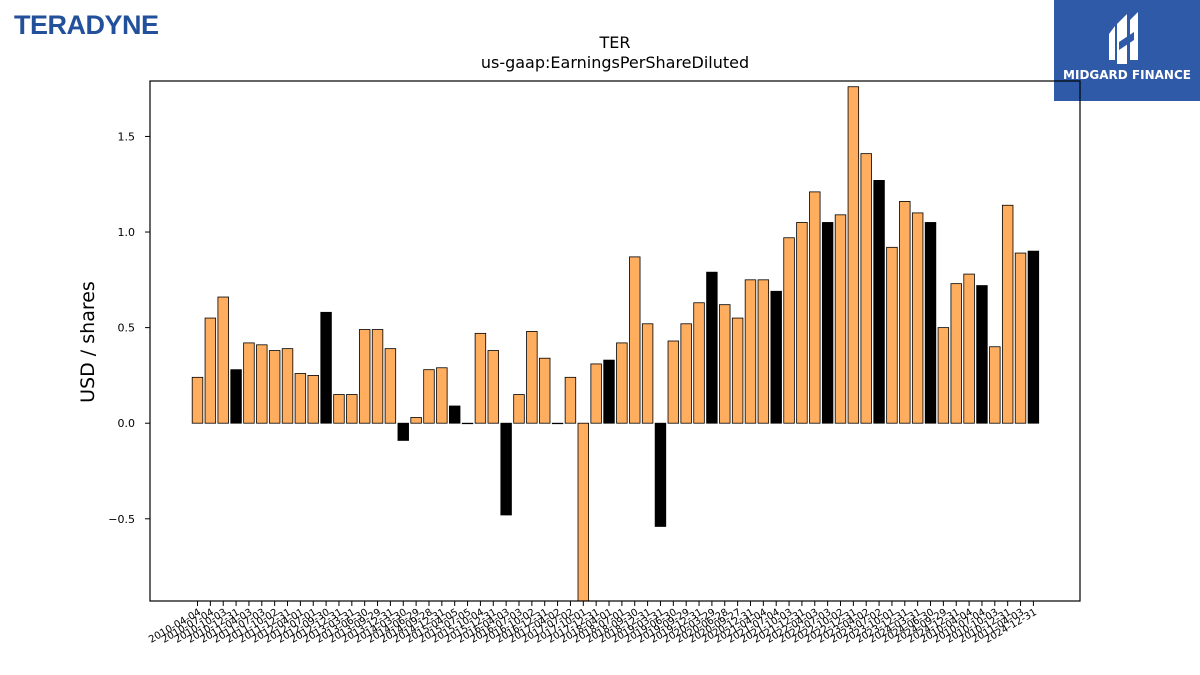 The width and height of the screenshot is (1200, 675). I want to click on y-tick-label: 1.5, so click(127, 136).